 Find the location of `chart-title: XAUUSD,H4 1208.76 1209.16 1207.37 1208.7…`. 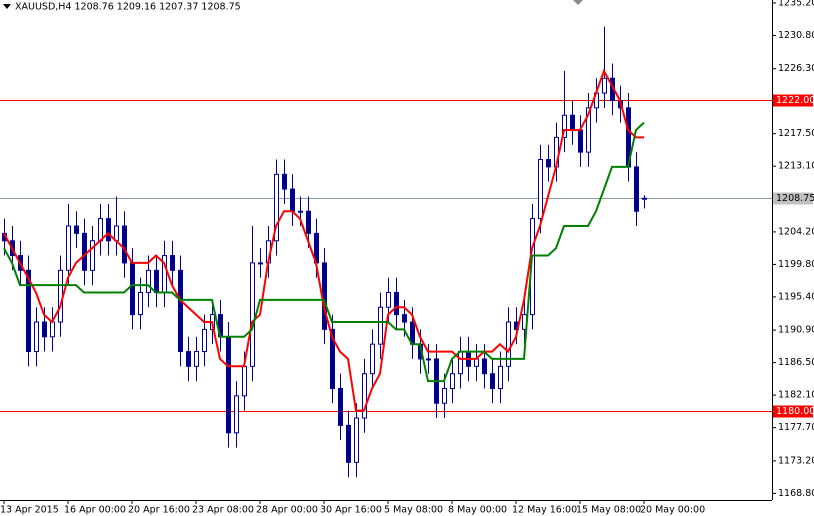

chart-title: XAUUSD,H4 1208.76 1209.16 1207.37 1208.7… is located at coordinates (128, 7).